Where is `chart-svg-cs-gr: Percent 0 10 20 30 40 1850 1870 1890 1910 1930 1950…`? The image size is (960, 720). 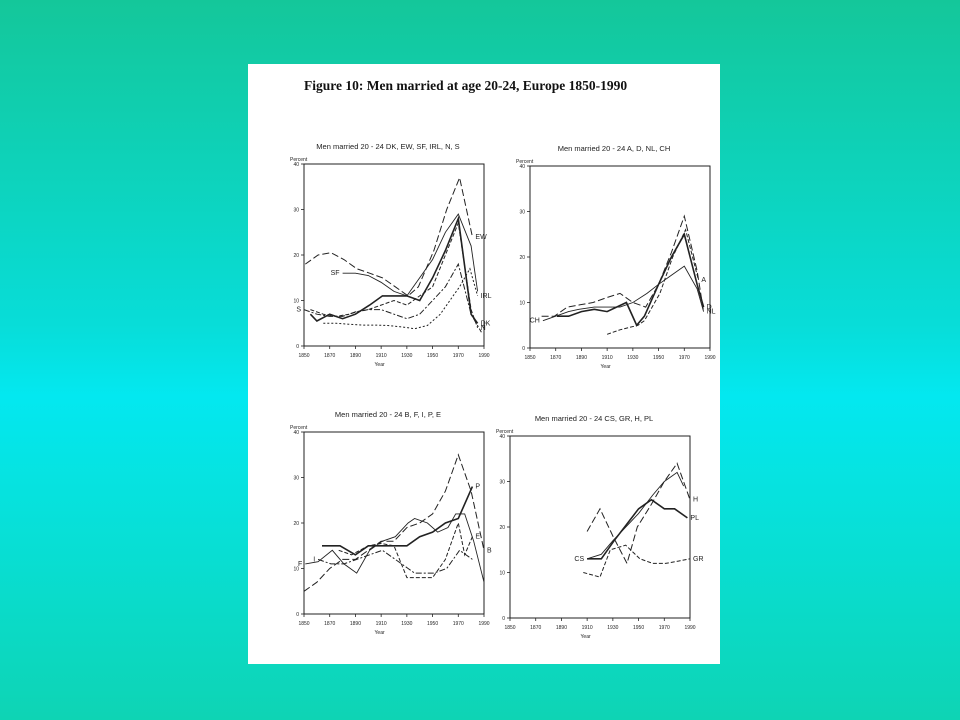
chart-svg-cs-gr: Percent 0 10 20 30 40 1850 1870 1890 1910 1930 1950… is located at coordinates (600, 534).